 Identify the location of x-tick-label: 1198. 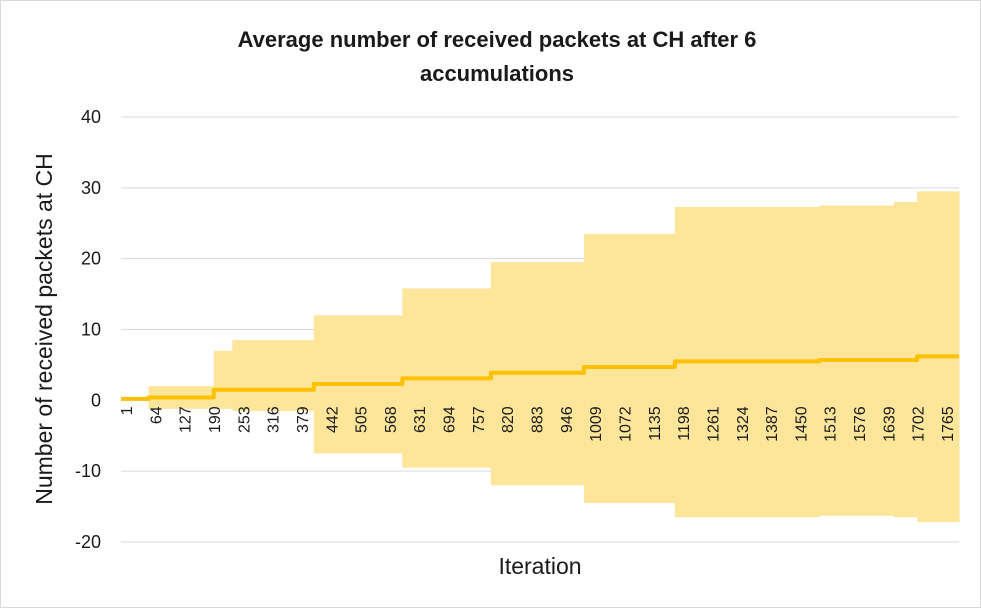
(684, 423).